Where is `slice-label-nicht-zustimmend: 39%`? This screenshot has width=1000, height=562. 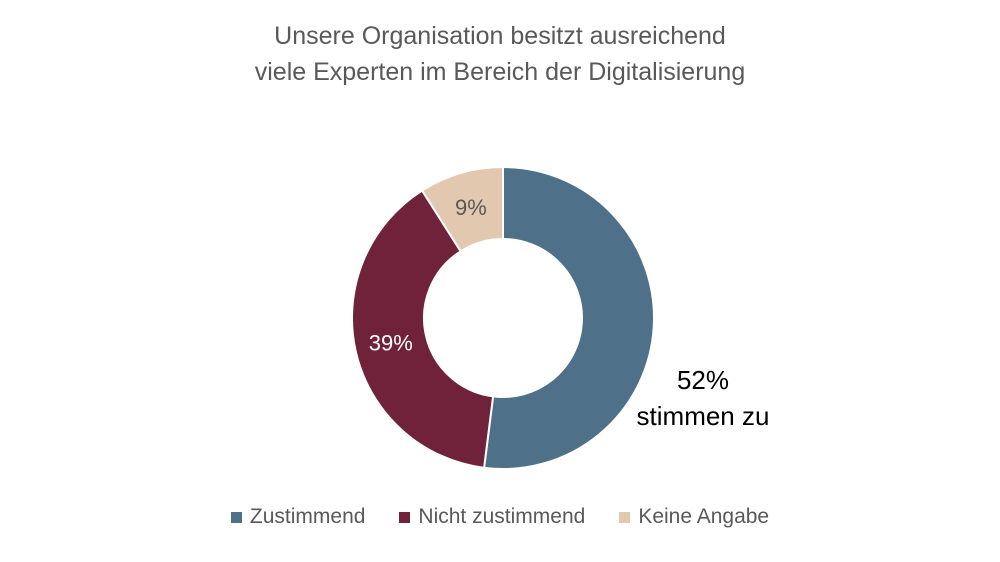
slice-label-nicht-zustimmend: 39% is located at coordinates (391, 343).